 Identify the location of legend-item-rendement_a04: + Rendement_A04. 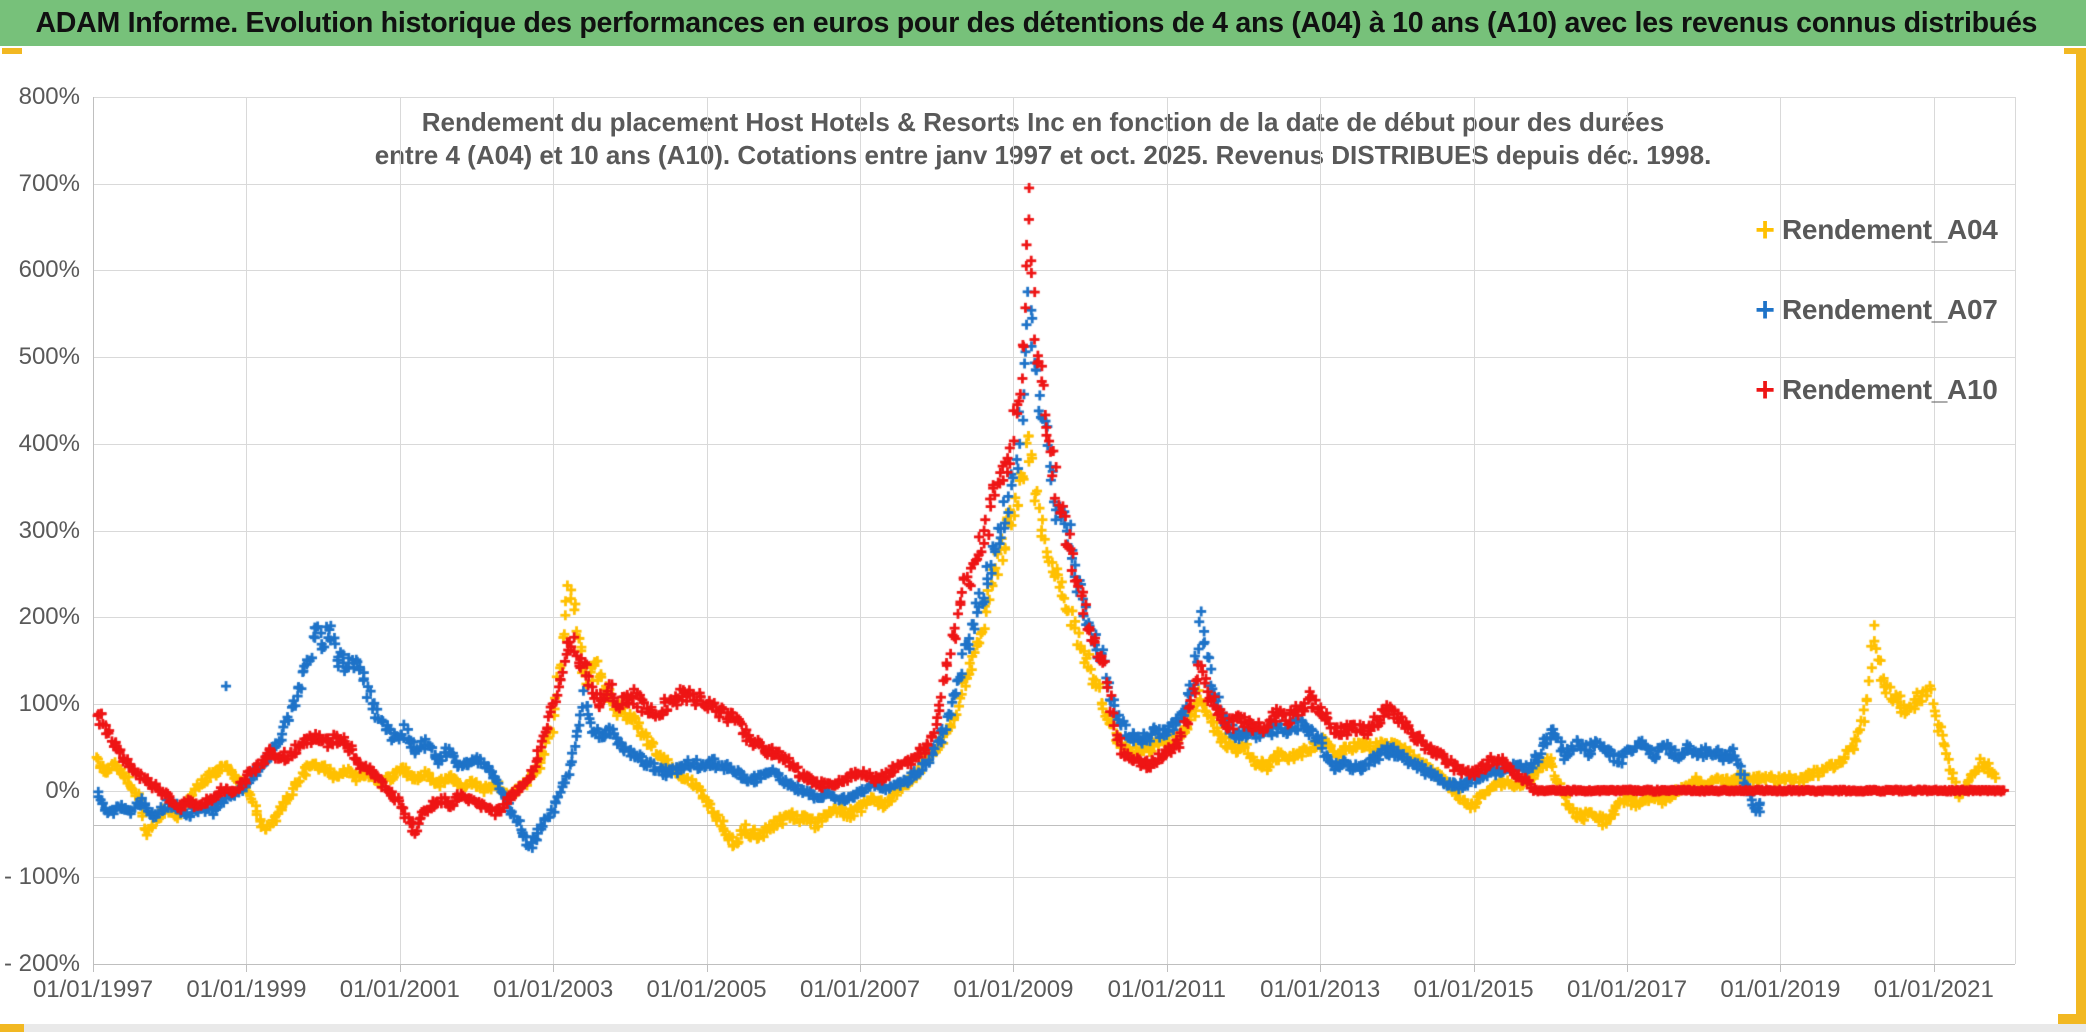
(1873, 230).